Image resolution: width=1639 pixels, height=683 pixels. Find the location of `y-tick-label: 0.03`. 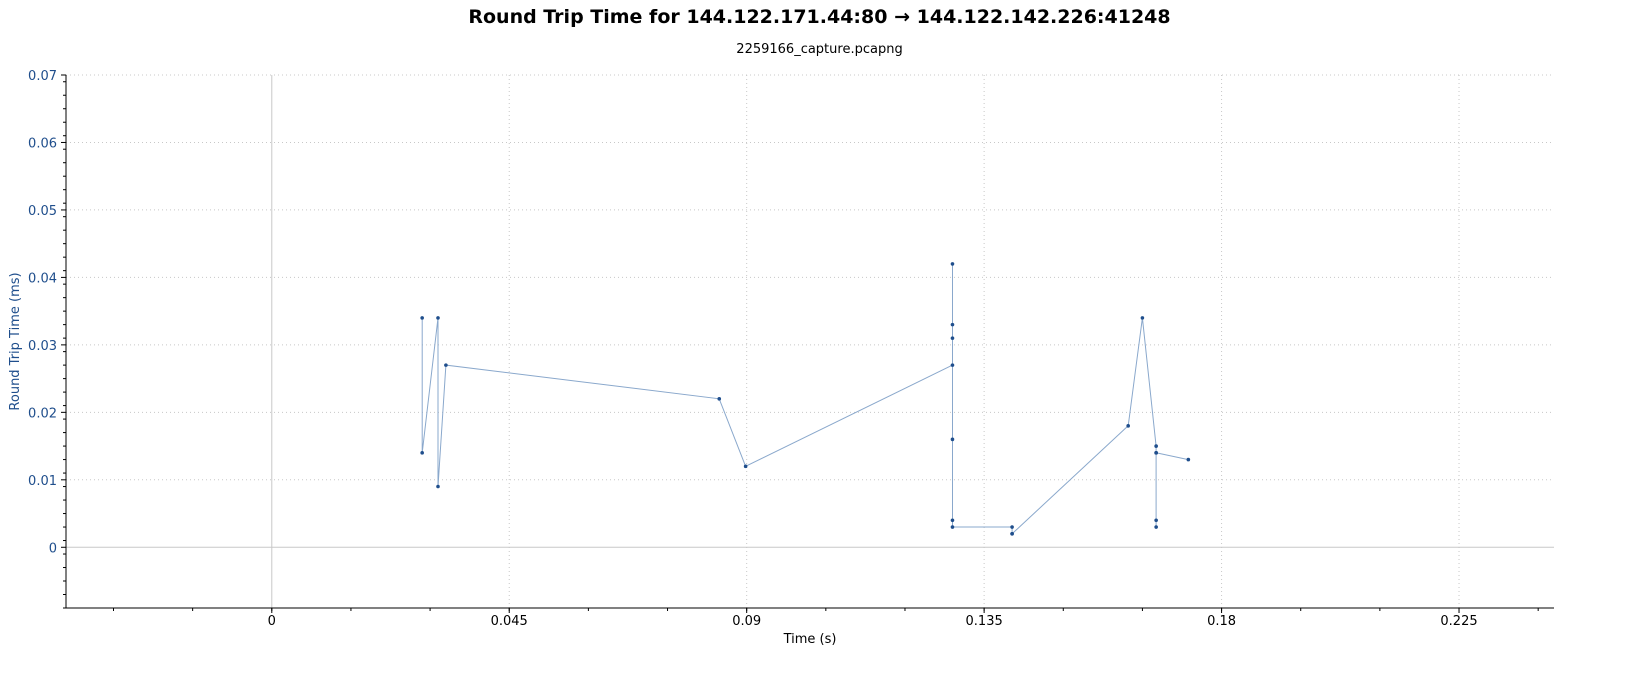

y-tick-label: 0.03 is located at coordinates (42, 346).